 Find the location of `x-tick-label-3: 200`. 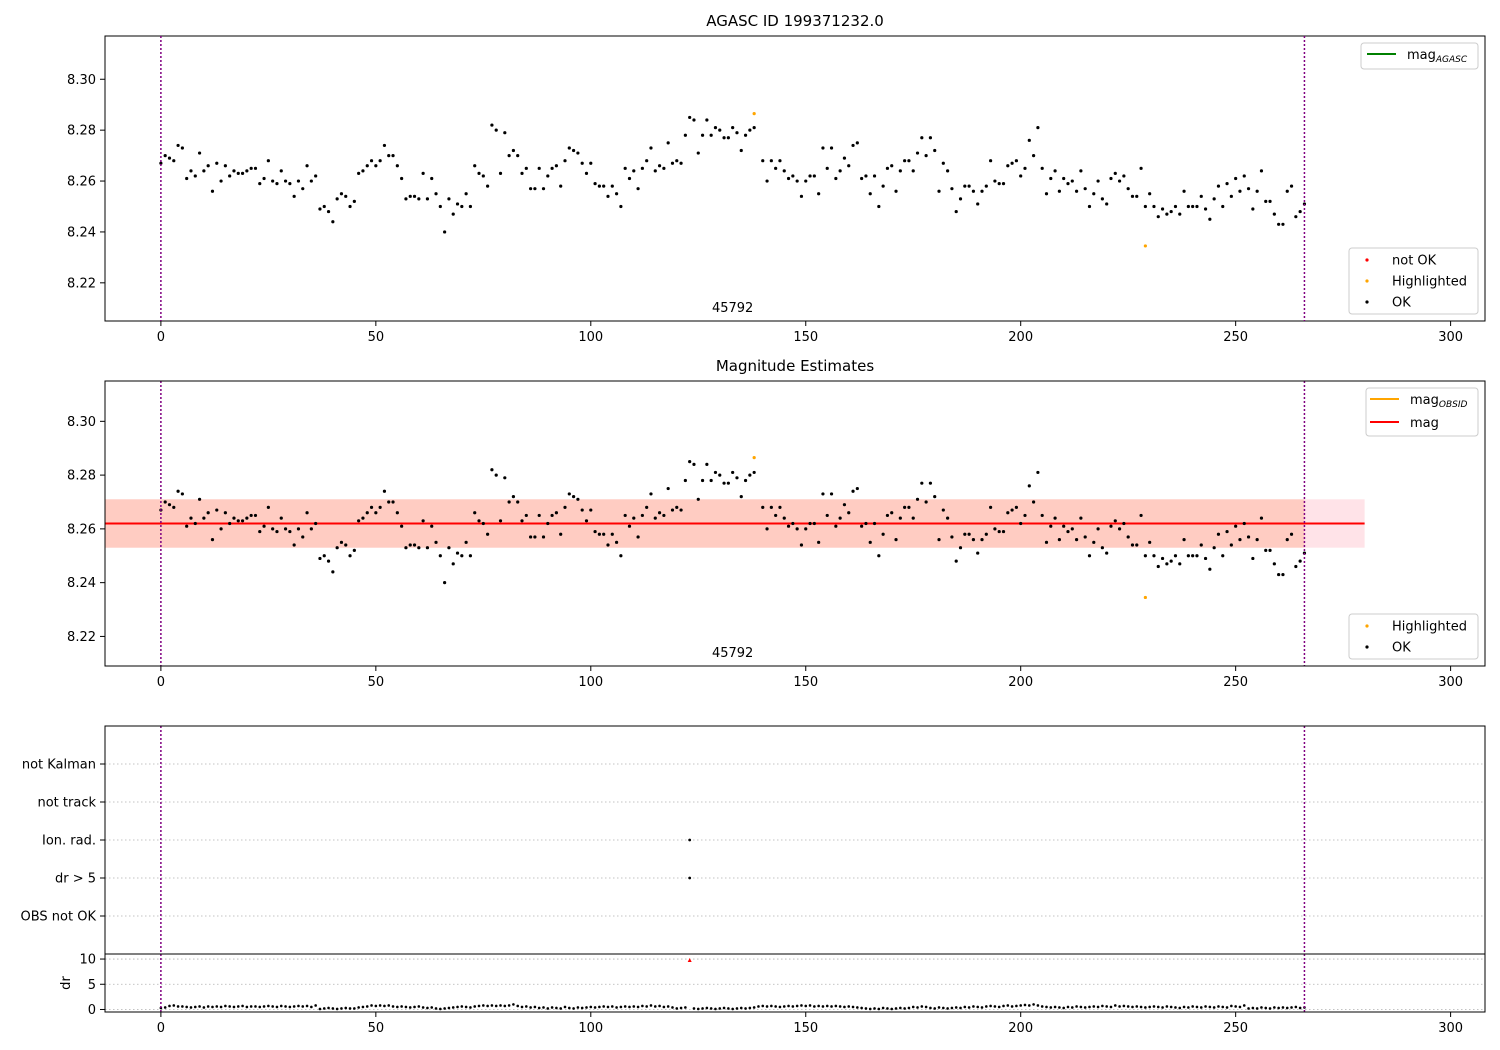

x-tick-label-3: 200 is located at coordinates (1020, 1028).